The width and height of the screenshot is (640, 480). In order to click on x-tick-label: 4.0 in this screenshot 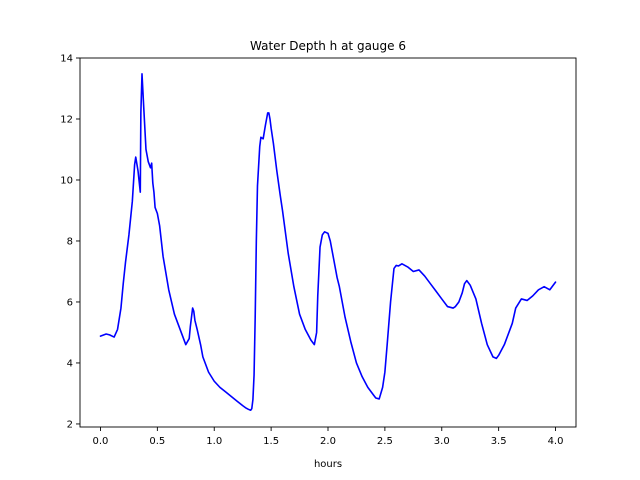, I will do `click(556, 441)`.